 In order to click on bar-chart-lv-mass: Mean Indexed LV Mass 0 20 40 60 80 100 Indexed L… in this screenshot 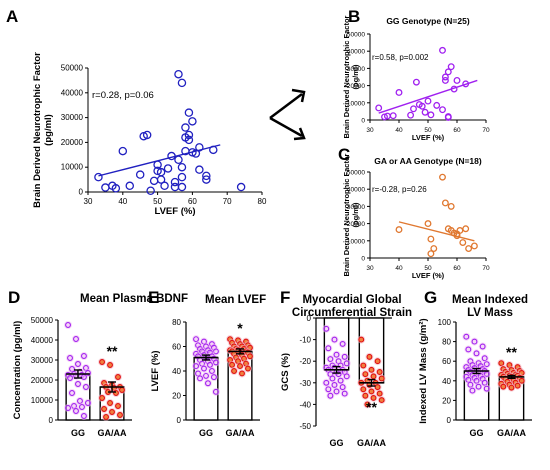, I will do `click(475, 366)`.